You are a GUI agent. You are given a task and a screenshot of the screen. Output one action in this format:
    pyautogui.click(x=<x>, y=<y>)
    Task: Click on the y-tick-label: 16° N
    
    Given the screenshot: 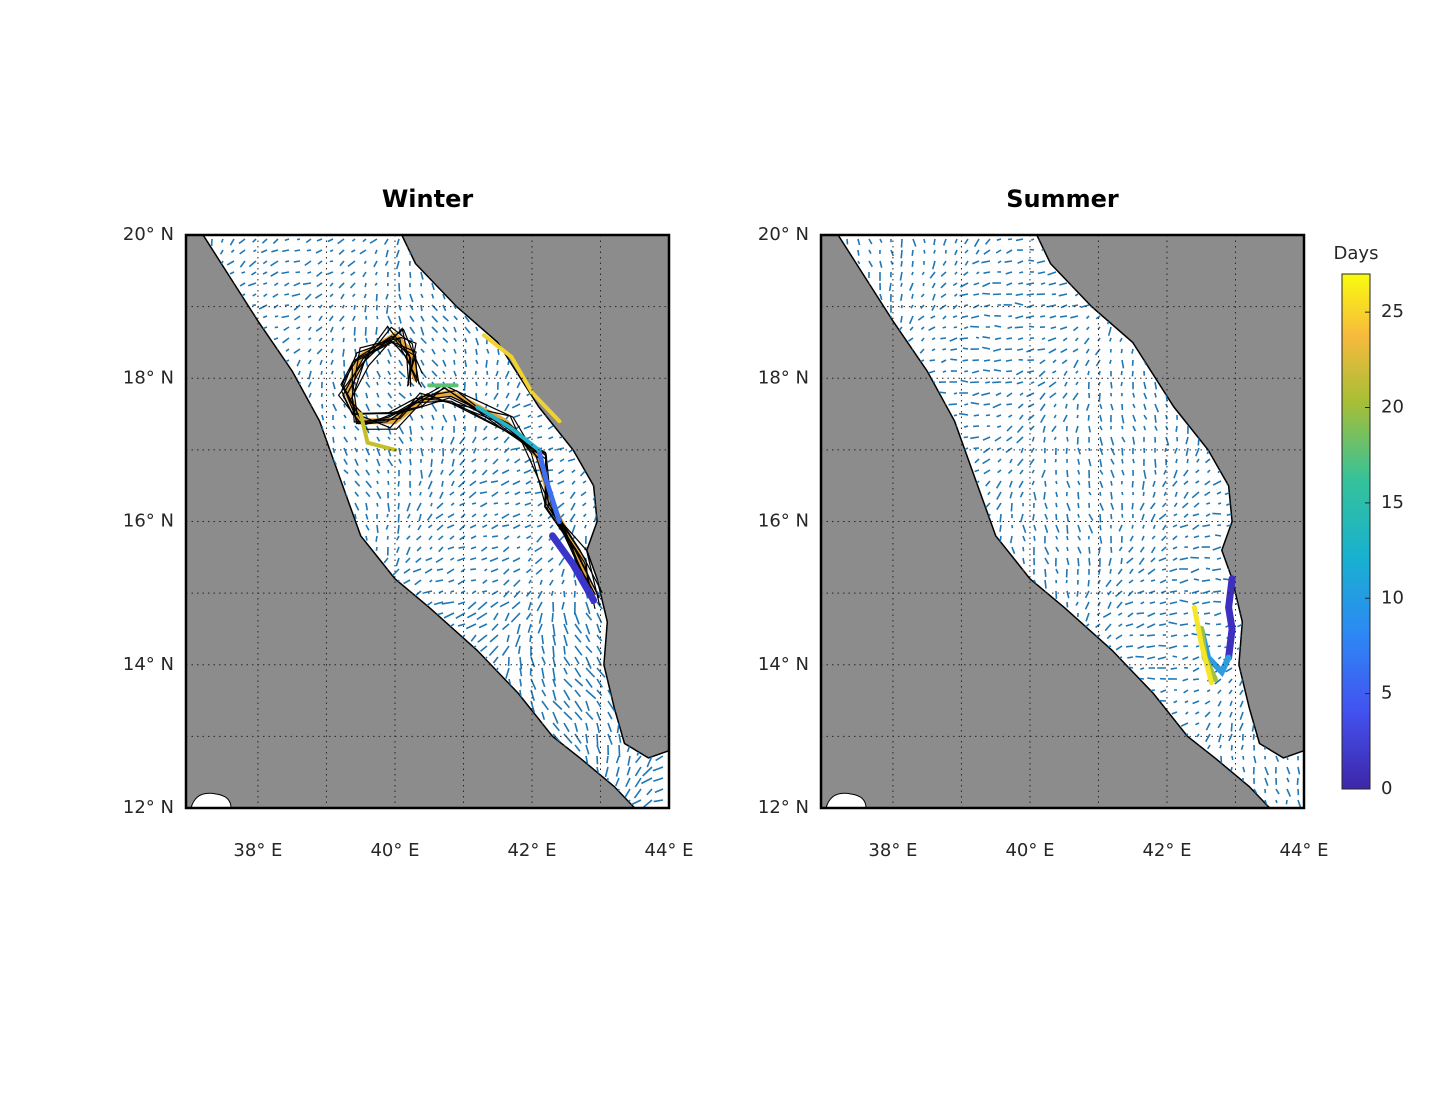 What is the action you would take?
    pyautogui.click(x=783, y=521)
    